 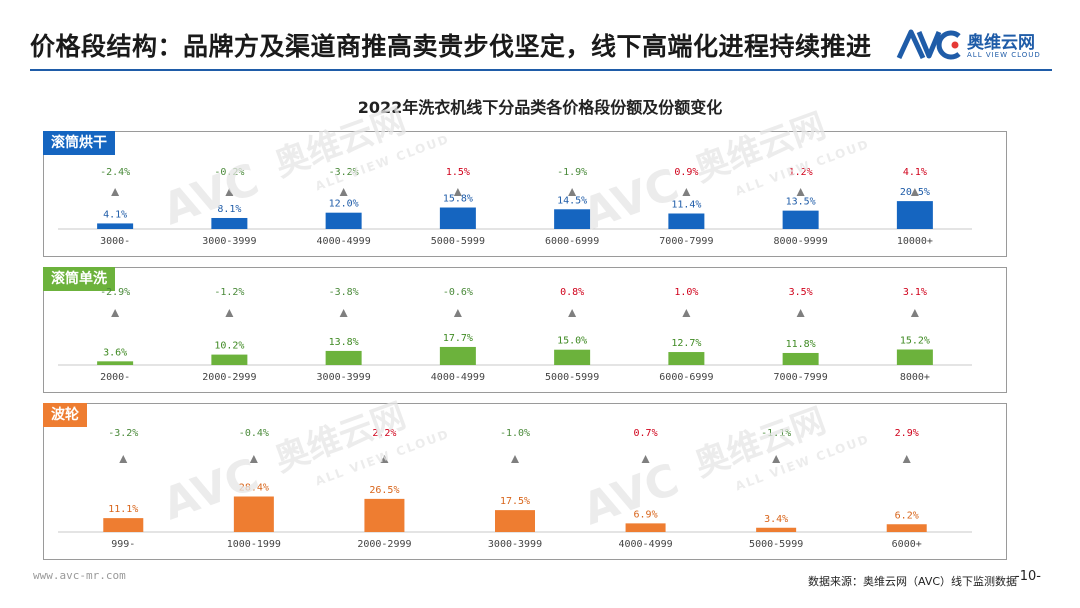 What do you see at coordinates (686, 172) in the screenshot?
I see `share-change-label: 0.9%` at bounding box center [686, 172].